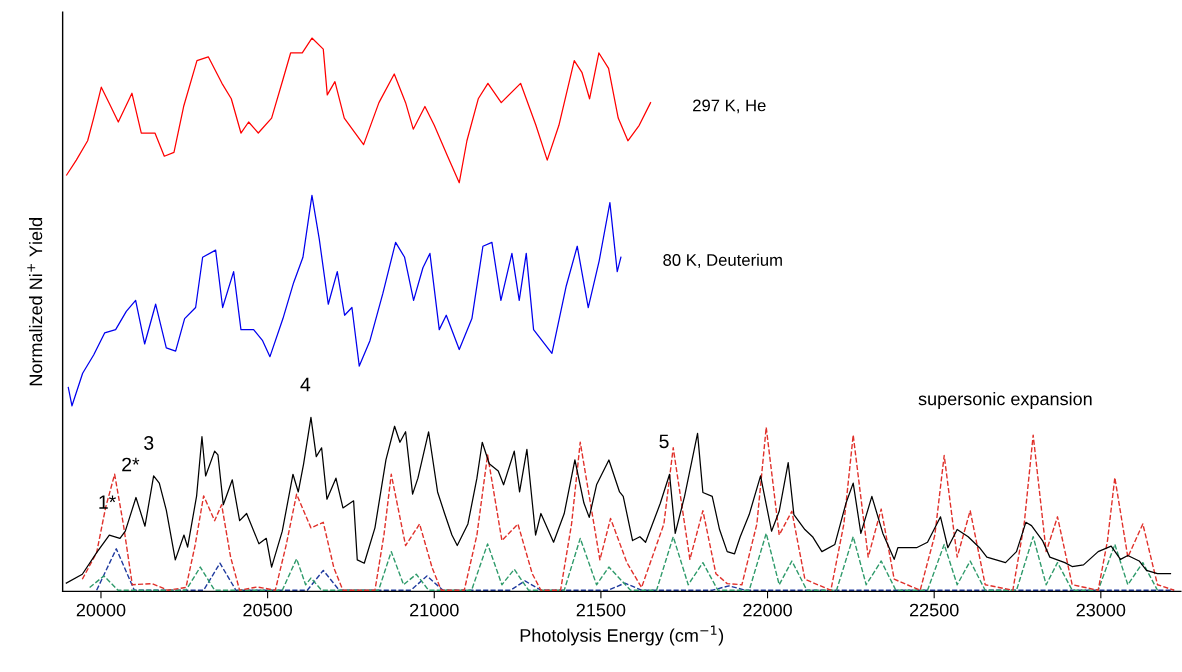 The width and height of the screenshot is (1182, 672). What do you see at coordinates (934, 610) in the screenshot?
I see `x-tick-label: 22500` at bounding box center [934, 610].